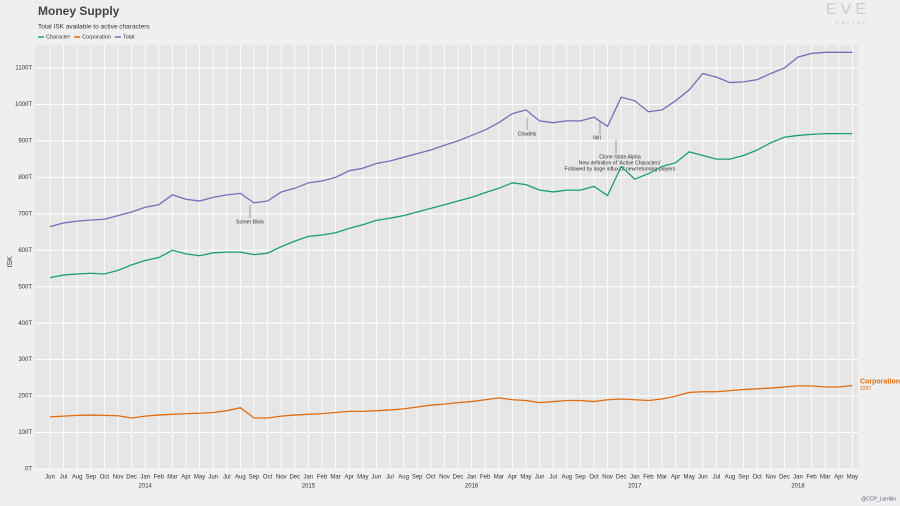 The width and height of the screenshot is (900, 506). I want to click on y-tick-label: 700T, so click(25, 214).